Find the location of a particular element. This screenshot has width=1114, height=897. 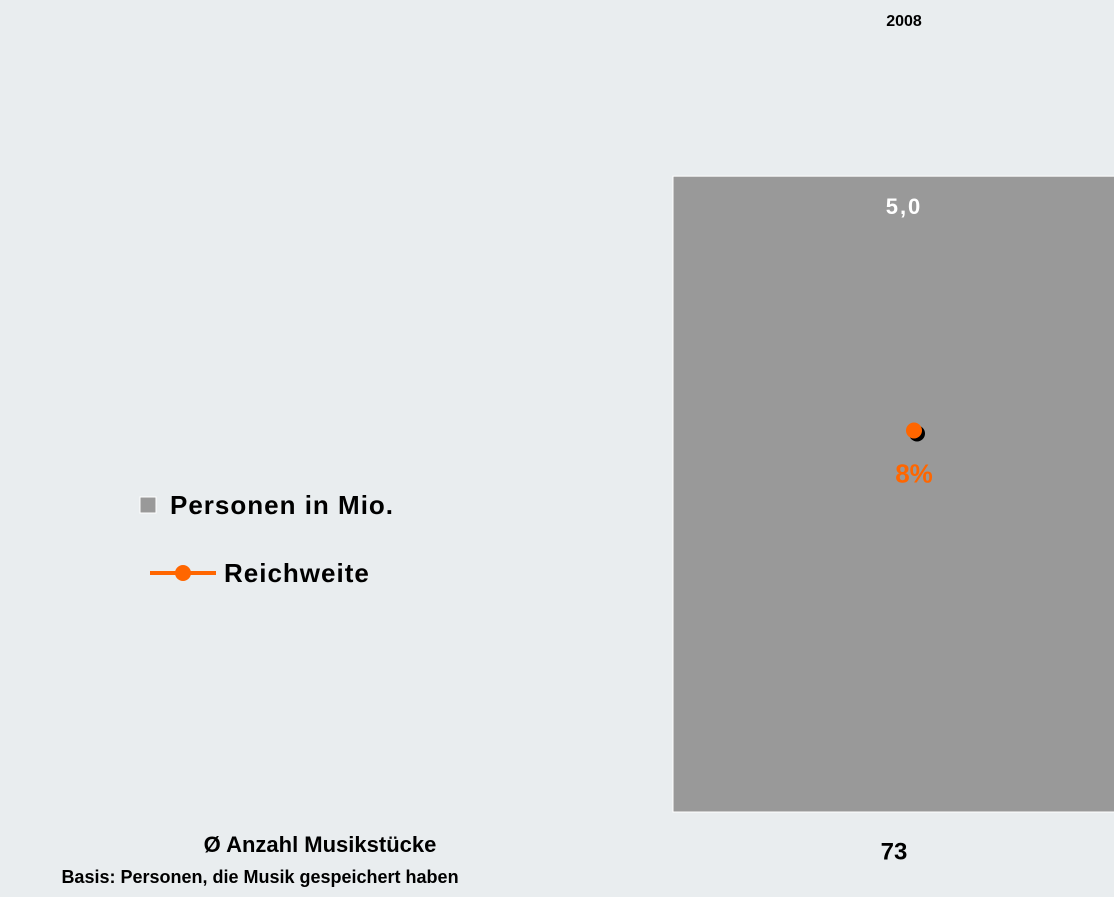

table-row-label: Ø Anzahl Musikstücke is located at coordinates (320, 844).